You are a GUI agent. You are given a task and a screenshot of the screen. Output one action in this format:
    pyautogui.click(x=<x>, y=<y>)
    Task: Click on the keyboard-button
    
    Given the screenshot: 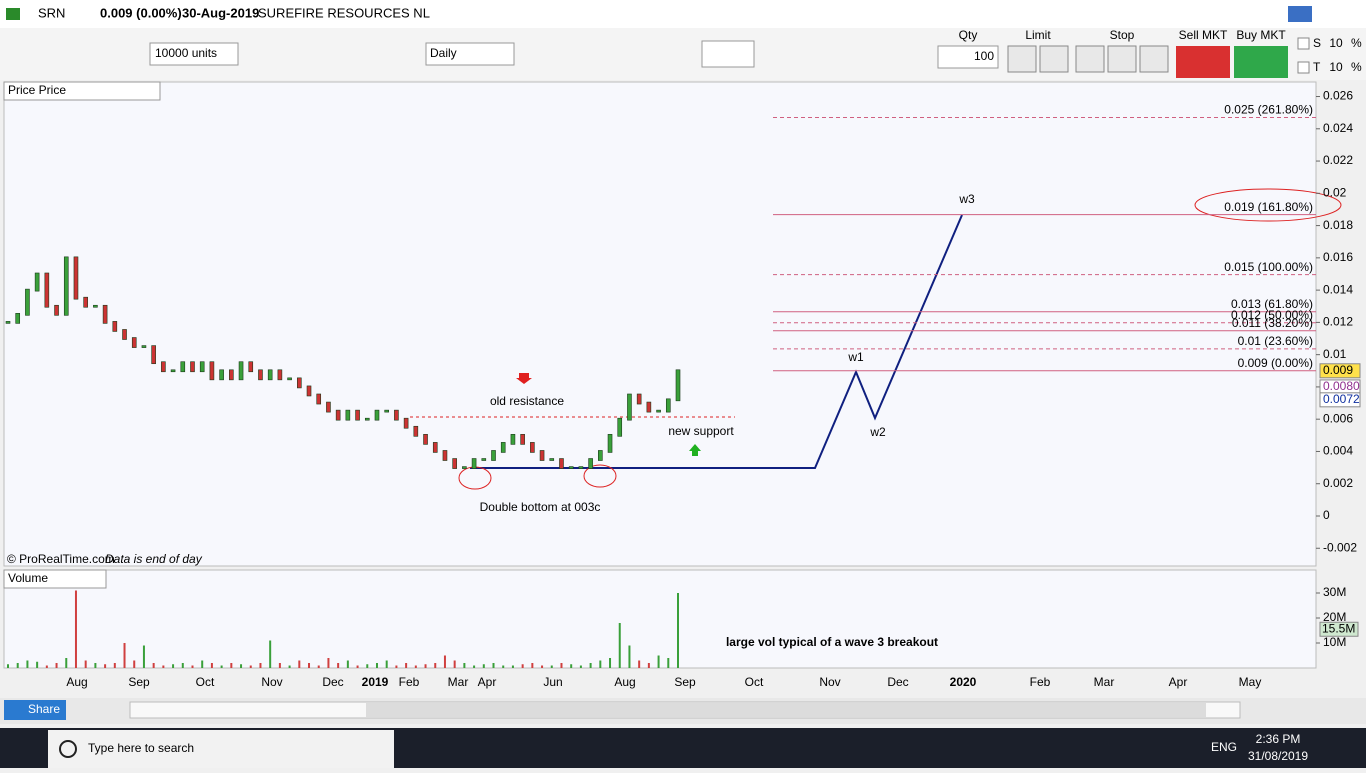 What is the action you would take?
    pyautogui.click(x=1300, y=14)
    